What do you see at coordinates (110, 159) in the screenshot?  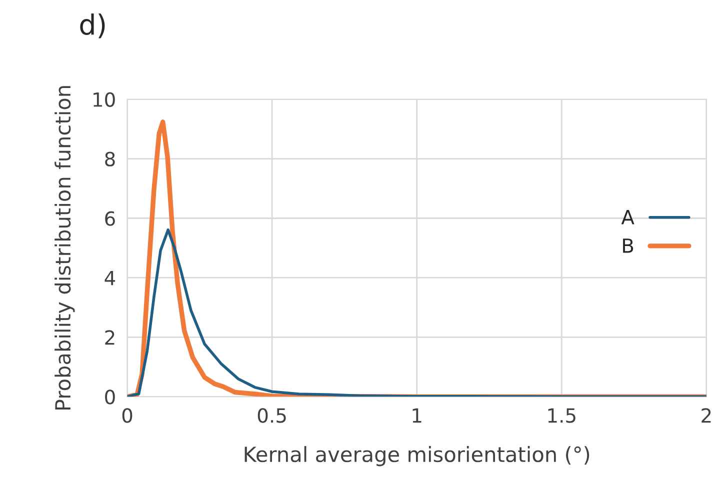 I see `y-tick-label: 8` at bounding box center [110, 159].